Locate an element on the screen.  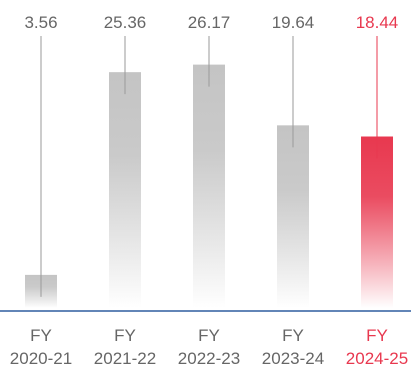
value-label-2: 26.17 is located at coordinates (209, 22).